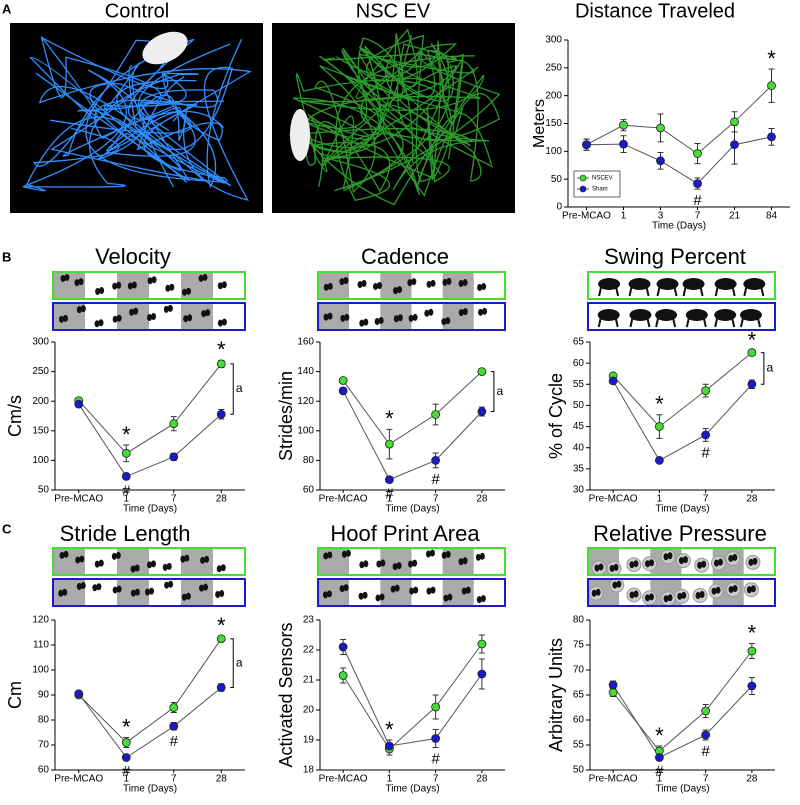 The image size is (800, 805). Describe the element at coordinates (579, 645) in the screenshot. I see `y-tick-label: 75` at that location.